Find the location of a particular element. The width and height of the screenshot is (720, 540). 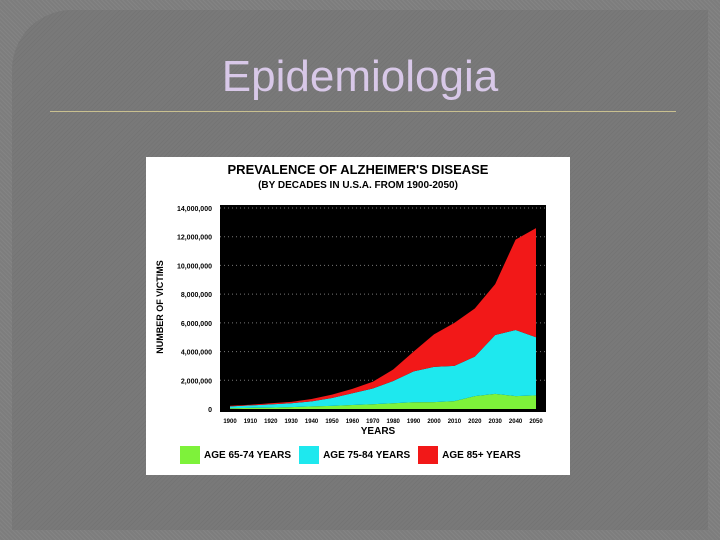

x-tick-label: 1910 is located at coordinates (251, 422).